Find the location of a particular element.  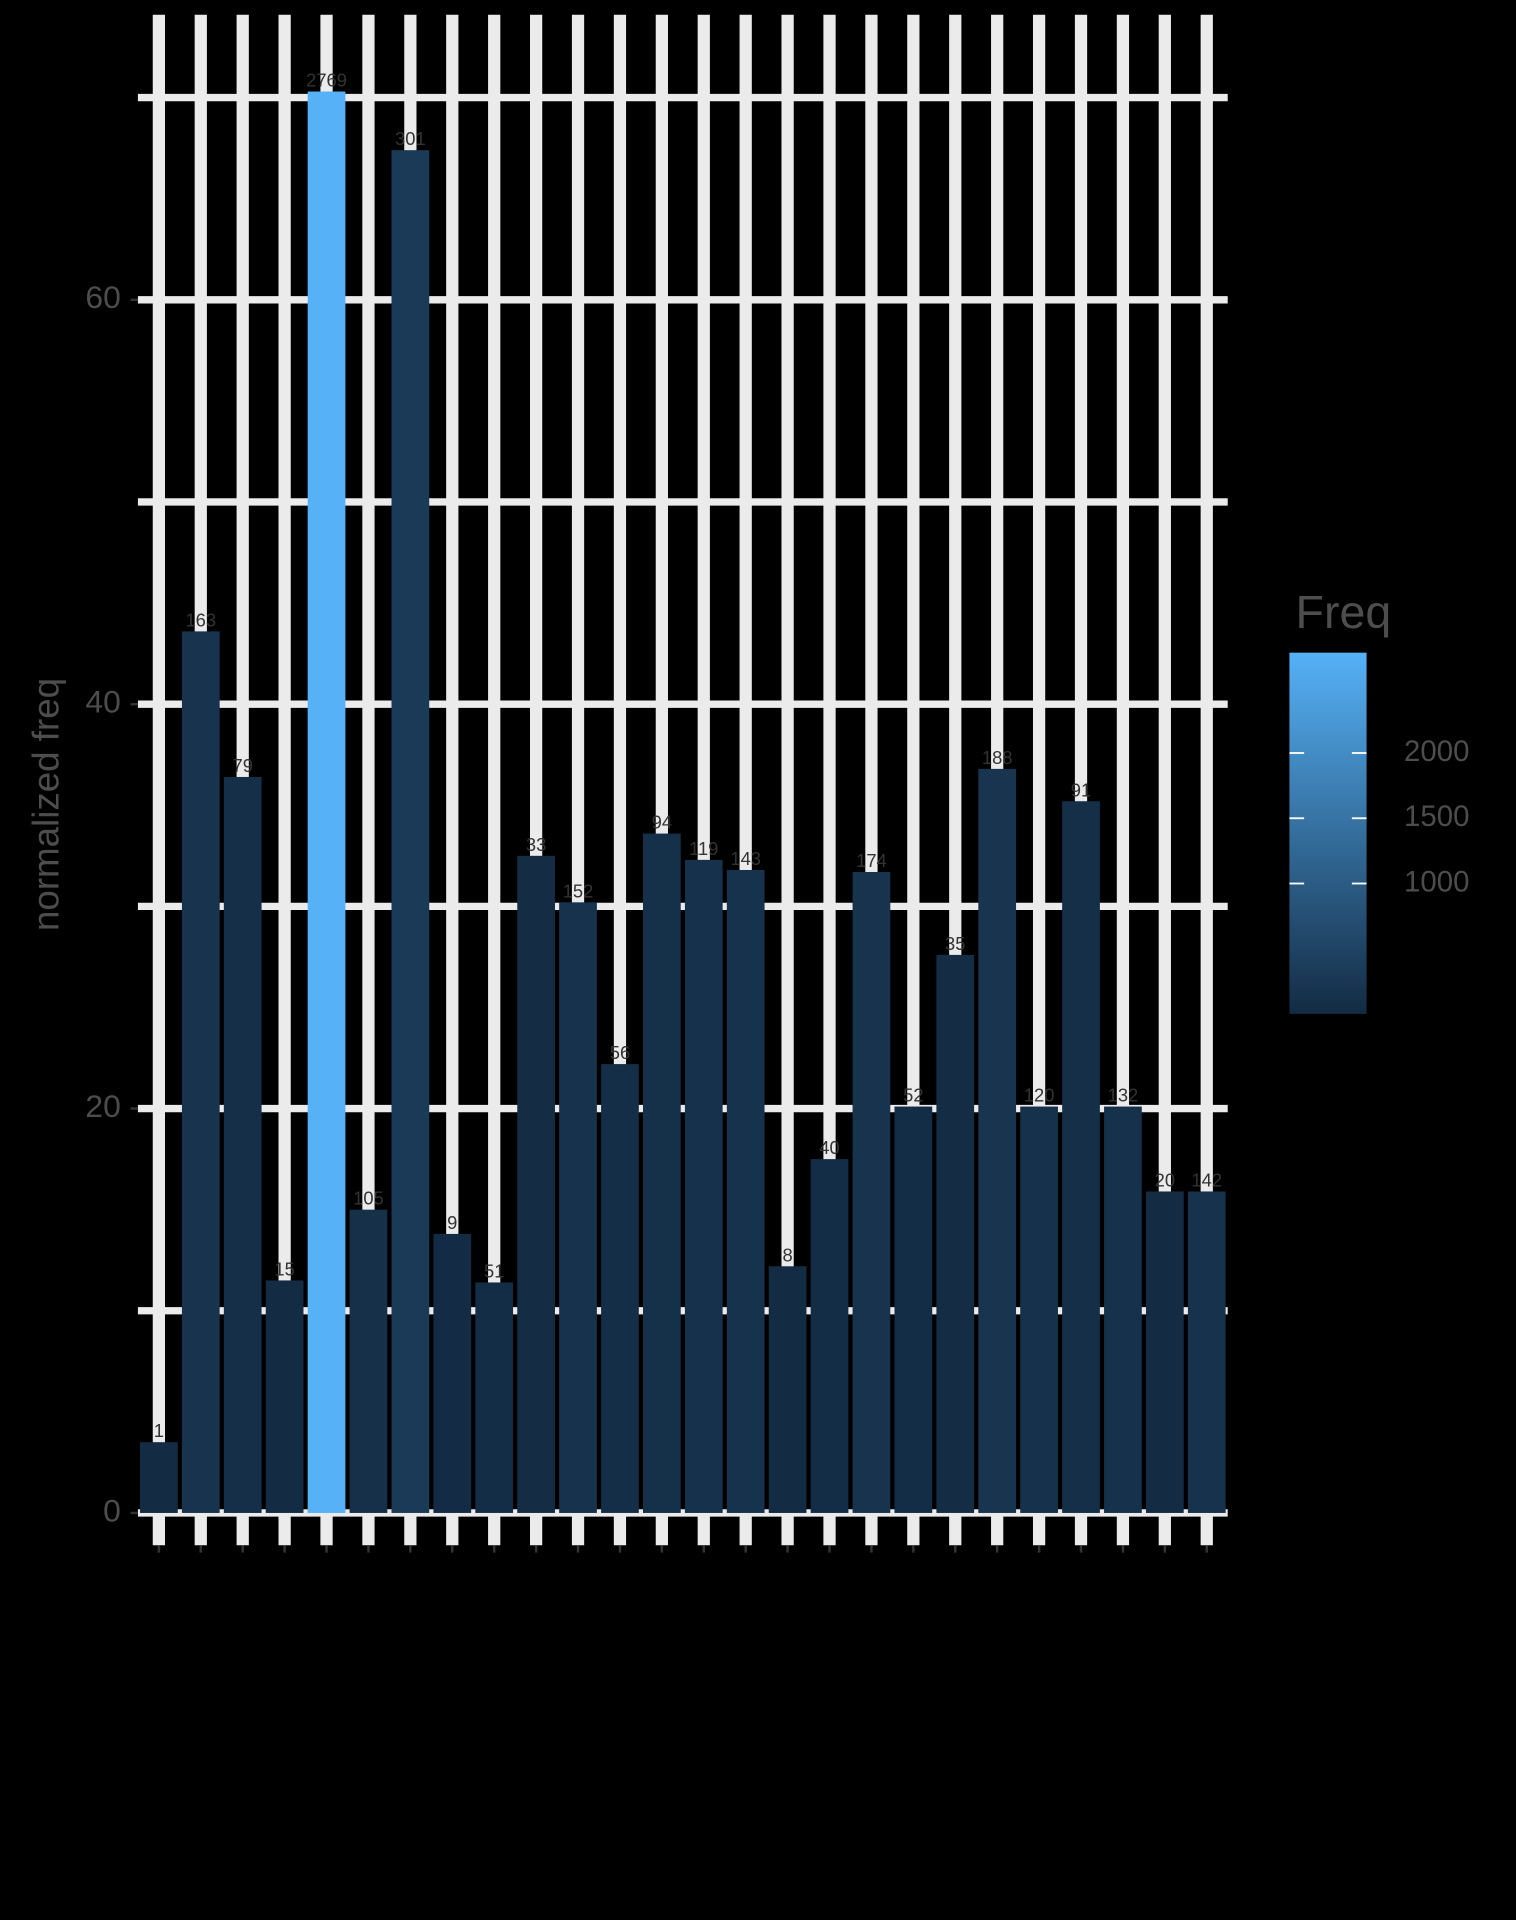

data-label: 105 is located at coordinates (368, 1198).